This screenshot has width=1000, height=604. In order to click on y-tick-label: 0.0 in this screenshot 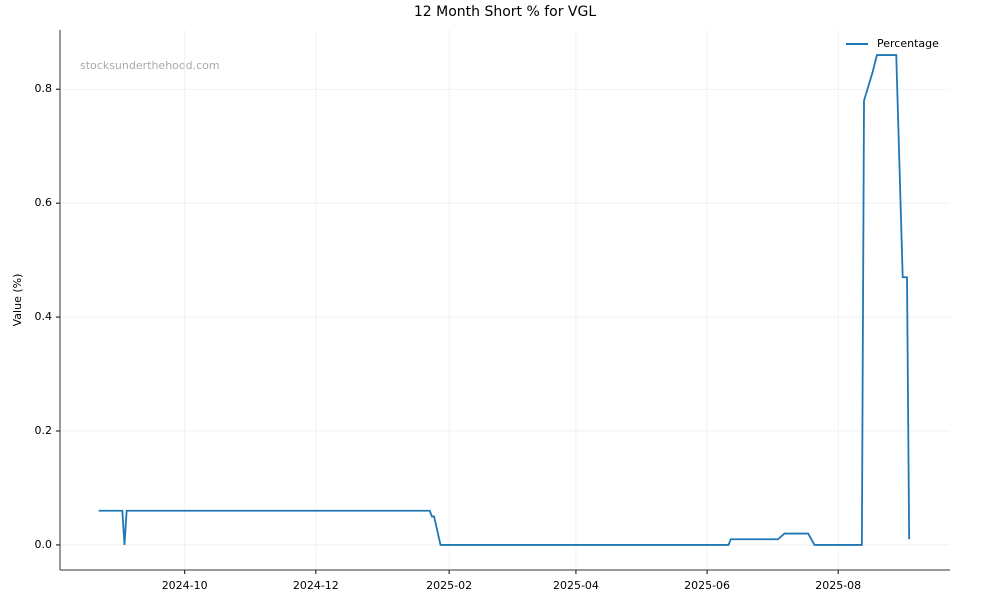, I will do `click(44, 544)`.